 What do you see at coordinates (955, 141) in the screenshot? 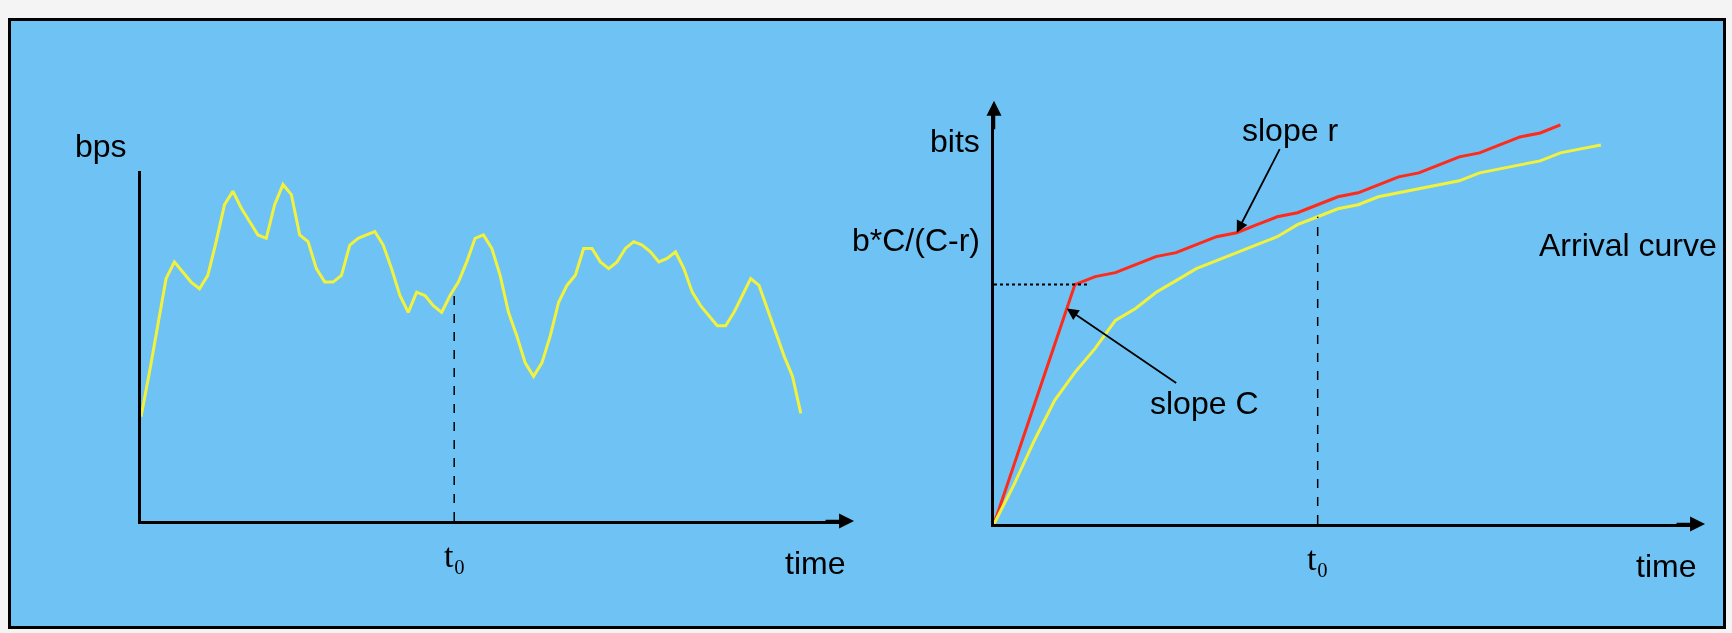
I see `y-axis-title: bits` at bounding box center [955, 141].